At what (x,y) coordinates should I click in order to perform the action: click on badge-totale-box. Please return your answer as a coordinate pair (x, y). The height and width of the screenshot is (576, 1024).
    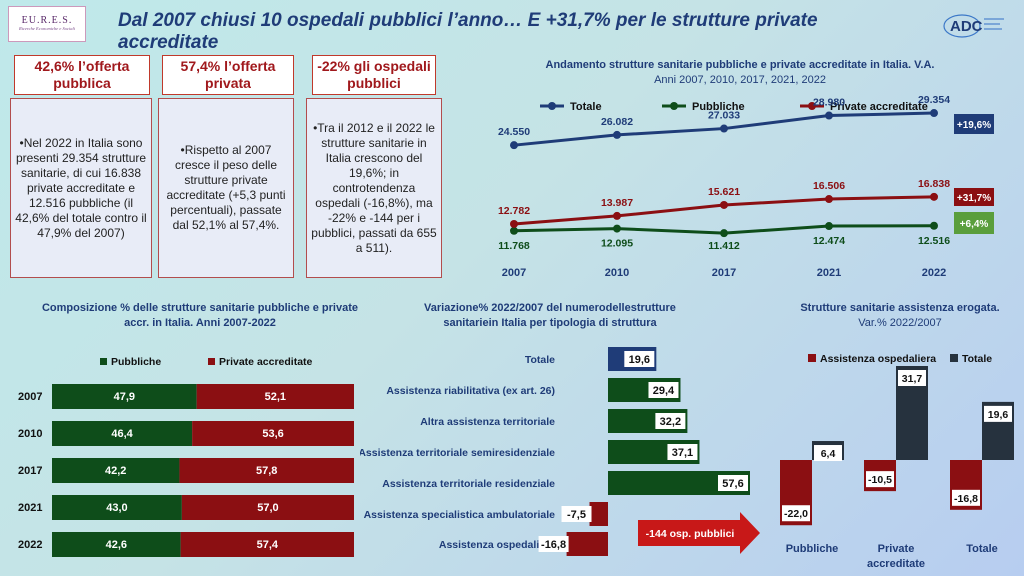
    Looking at the image, I should click on (974, 124).